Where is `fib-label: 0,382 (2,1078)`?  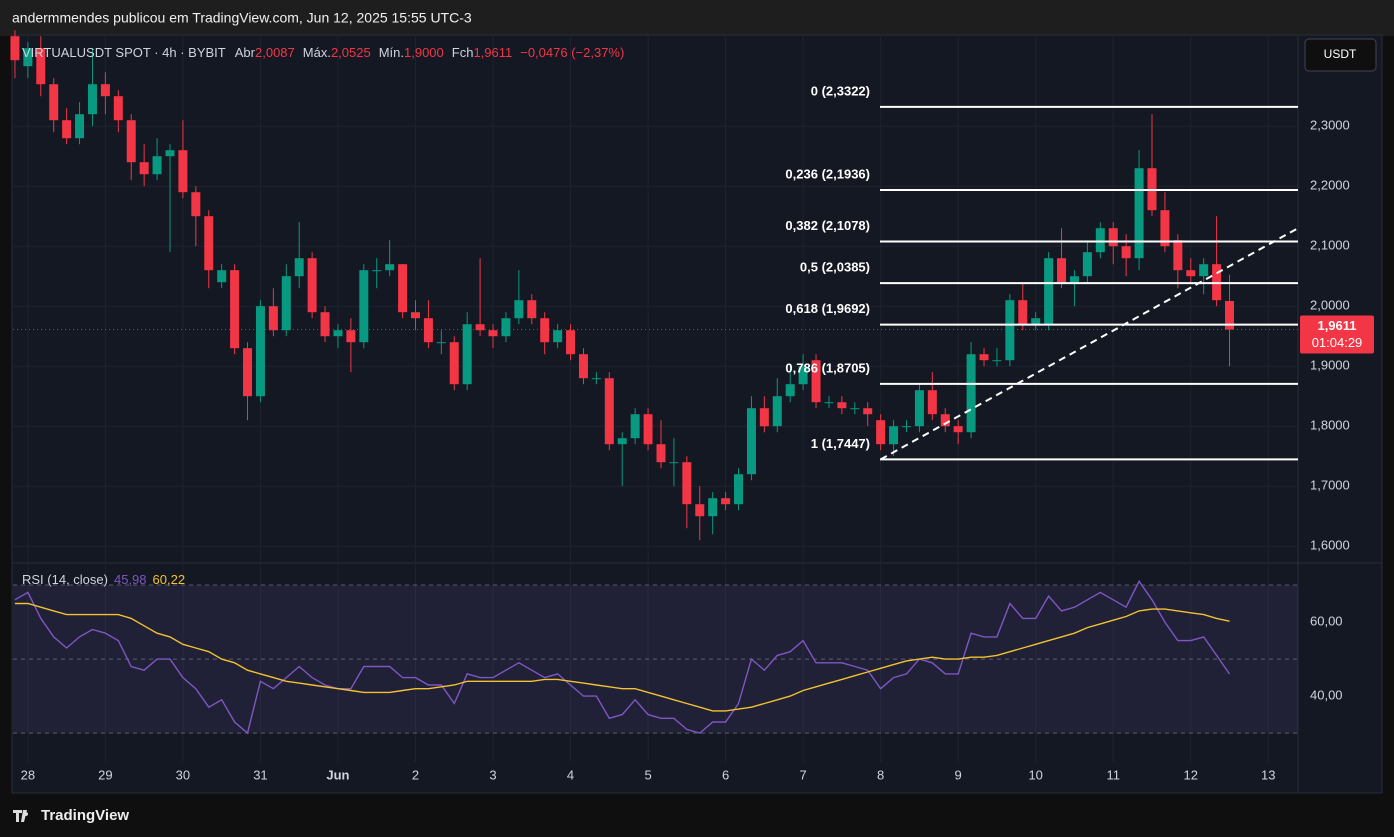
fib-label: 0,382 (2,1078) is located at coordinates (827, 225).